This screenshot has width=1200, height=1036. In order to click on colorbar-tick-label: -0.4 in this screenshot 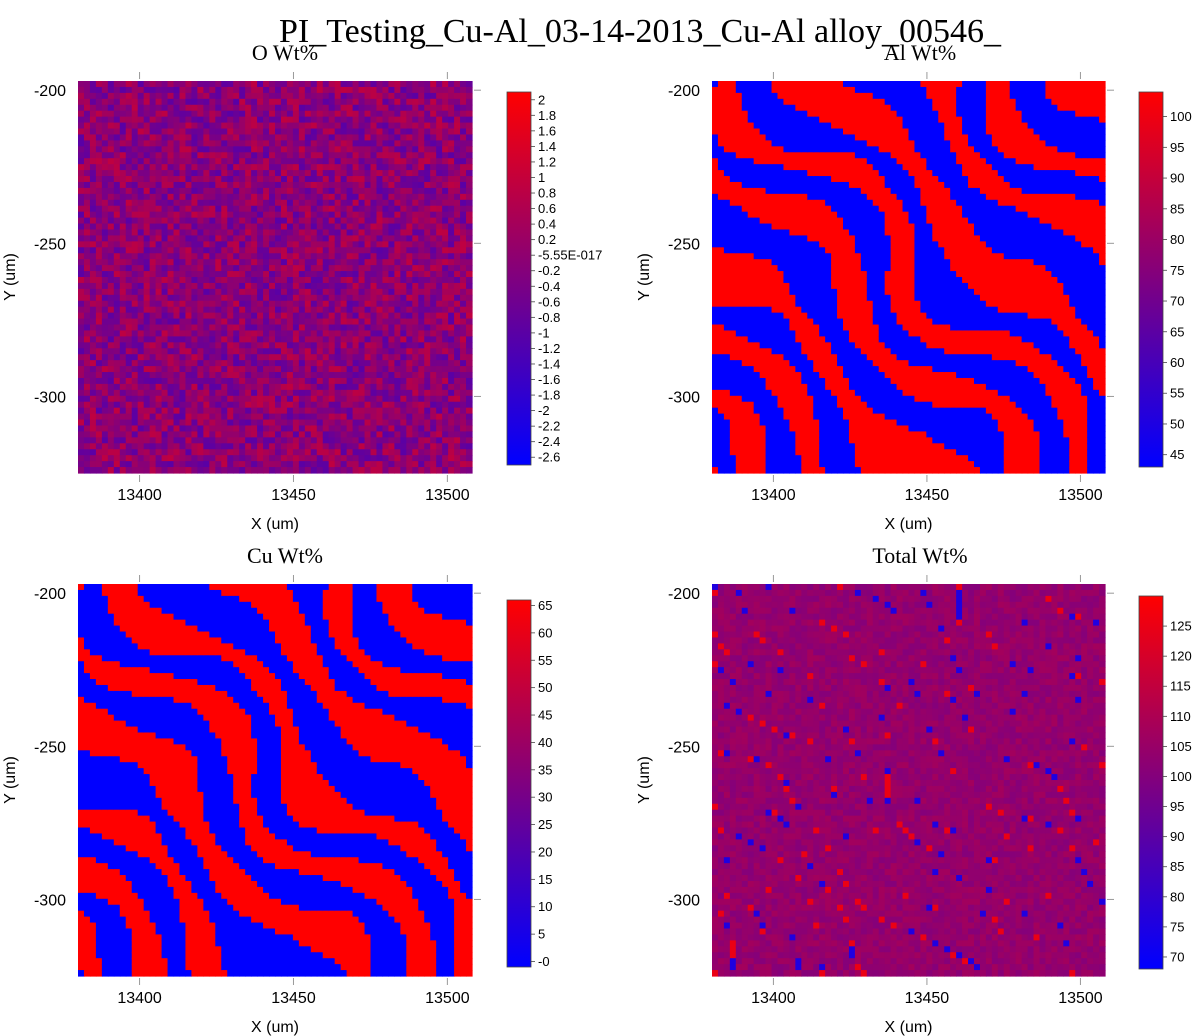, I will do `click(549, 286)`.